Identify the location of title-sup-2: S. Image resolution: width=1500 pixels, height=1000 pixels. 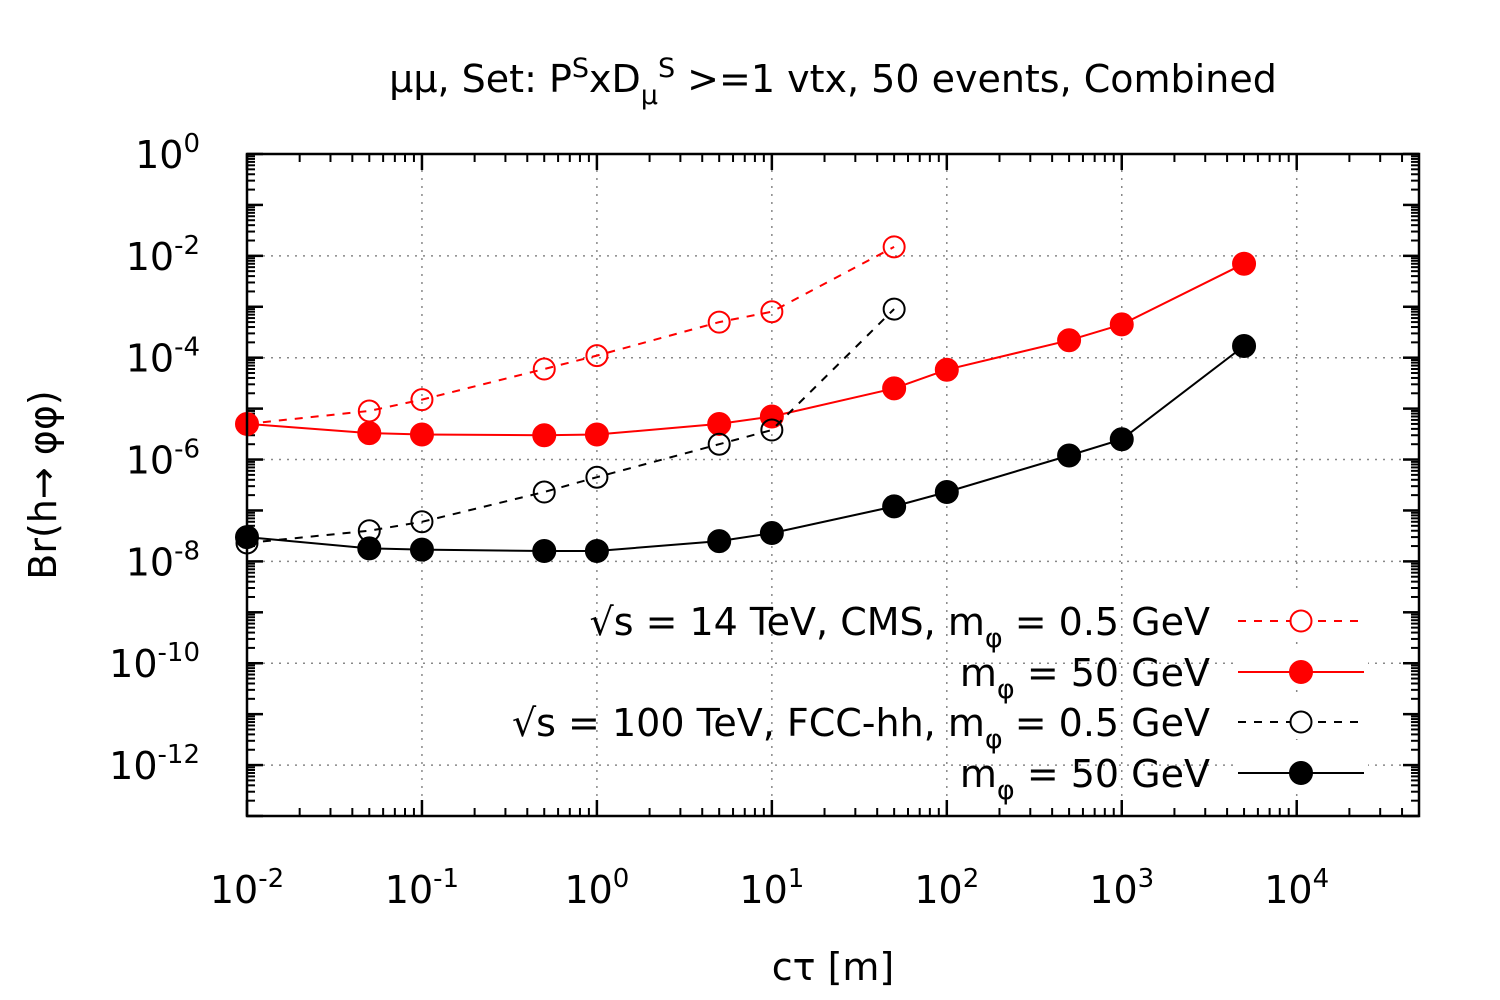
(666, 68).